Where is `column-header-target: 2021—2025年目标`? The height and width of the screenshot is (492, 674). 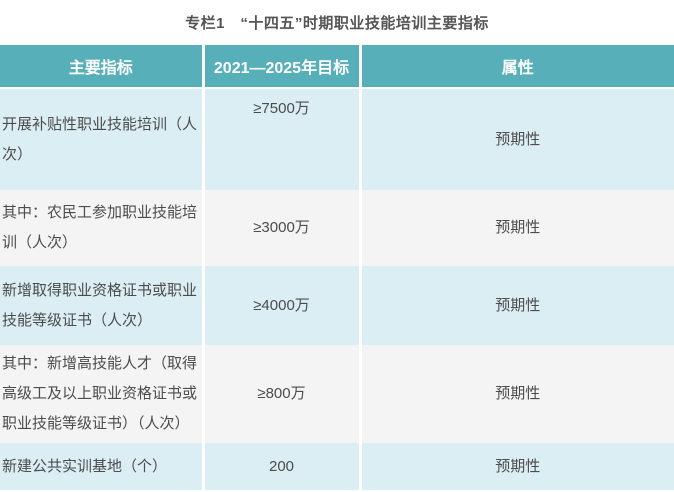
column-header-target: 2021—2025年目标 is located at coordinates (280, 67).